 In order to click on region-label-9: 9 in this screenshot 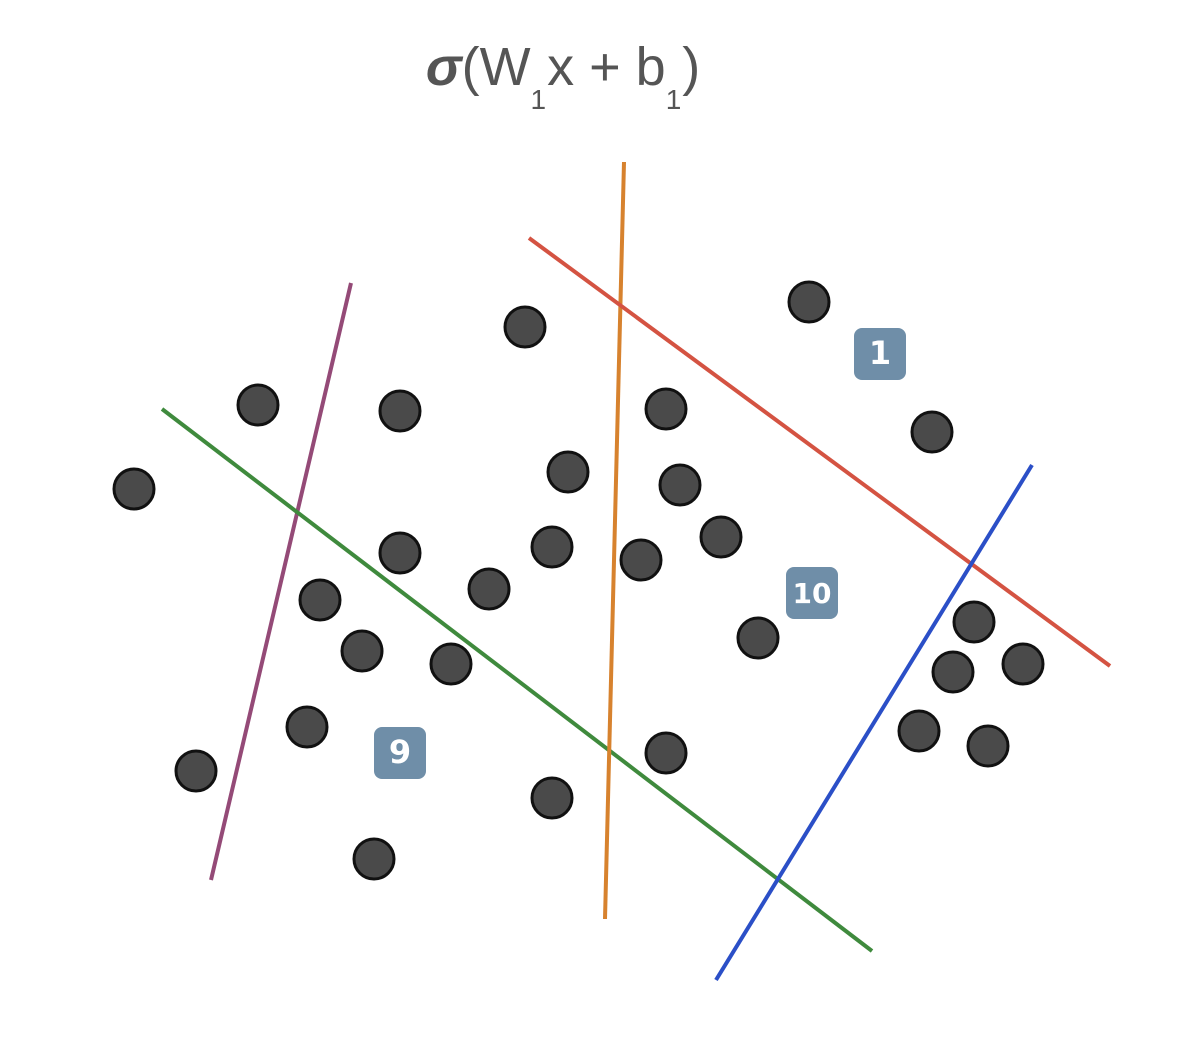, I will do `click(400, 752)`.